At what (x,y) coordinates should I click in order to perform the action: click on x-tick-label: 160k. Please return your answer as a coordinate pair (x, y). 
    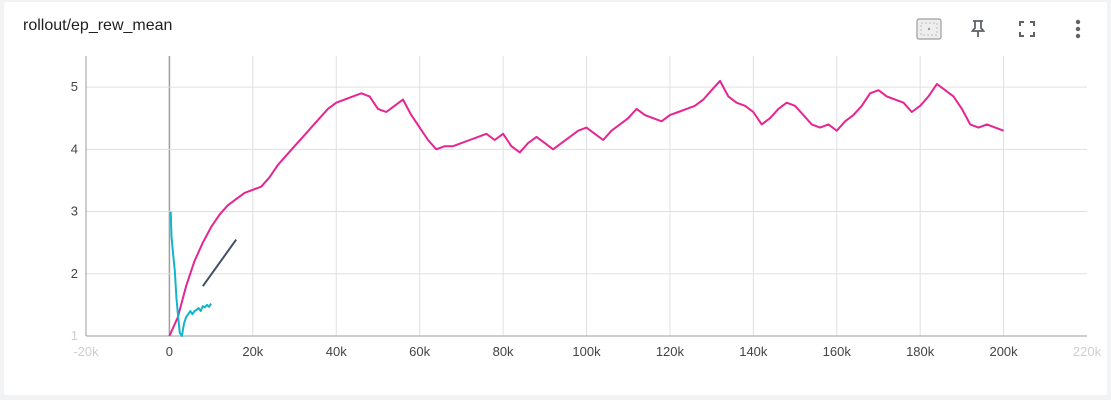
    Looking at the image, I should click on (837, 351).